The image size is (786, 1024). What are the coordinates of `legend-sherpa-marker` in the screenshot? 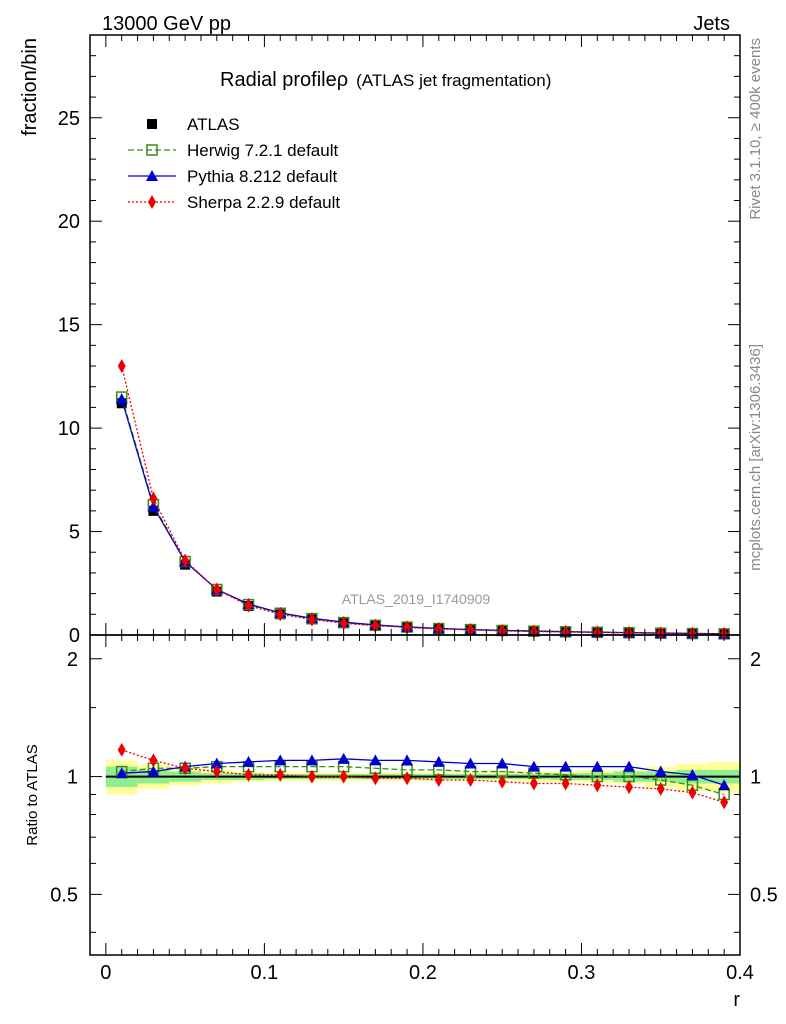 It's located at (152, 202).